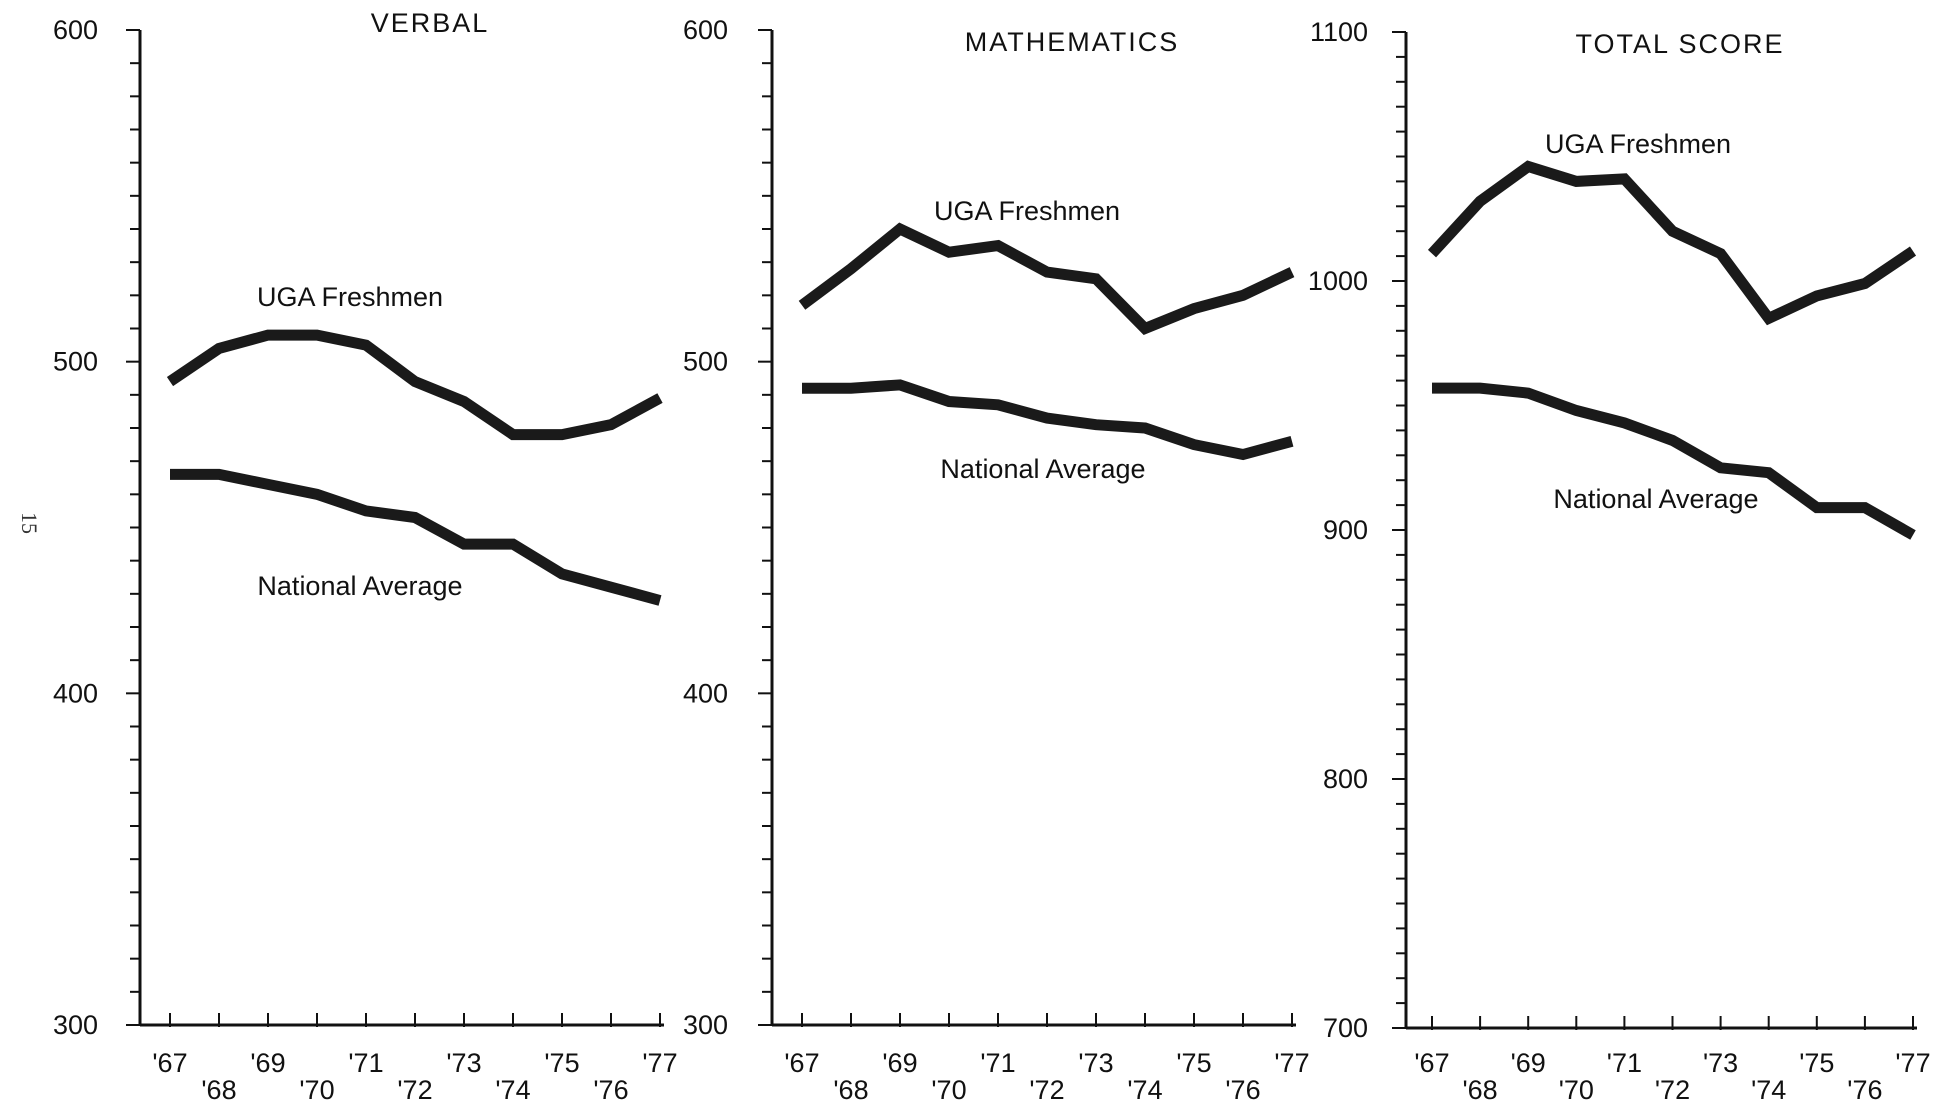 The width and height of the screenshot is (1944, 1110). What do you see at coordinates (1679, 44) in the screenshot?
I see `chart-title: TOTAL SCORE` at bounding box center [1679, 44].